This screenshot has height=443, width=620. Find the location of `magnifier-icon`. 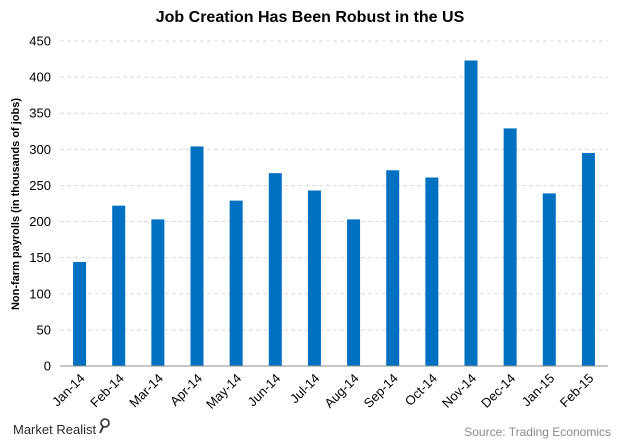

magnifier-icon is located at coordinates (104, 426).